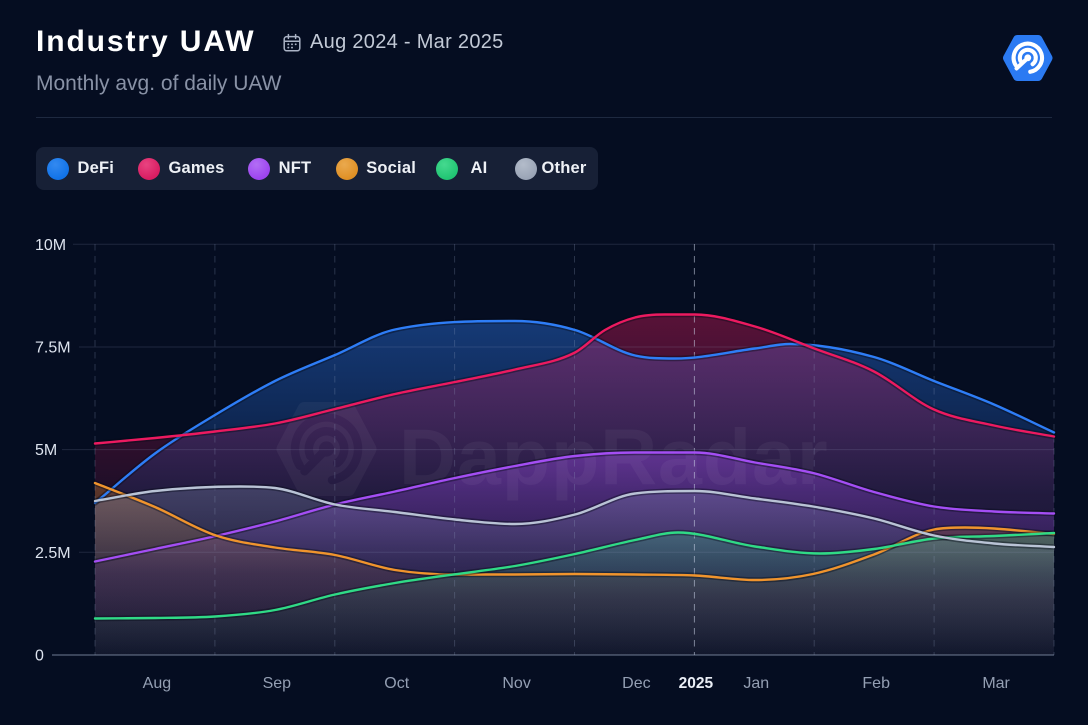 The width and height of the screenshot is (1088, 725). What do you see at coordinates (157, 683) in the screenshot?
I see `svg-text: Aug` at bounding box center [157, 683].